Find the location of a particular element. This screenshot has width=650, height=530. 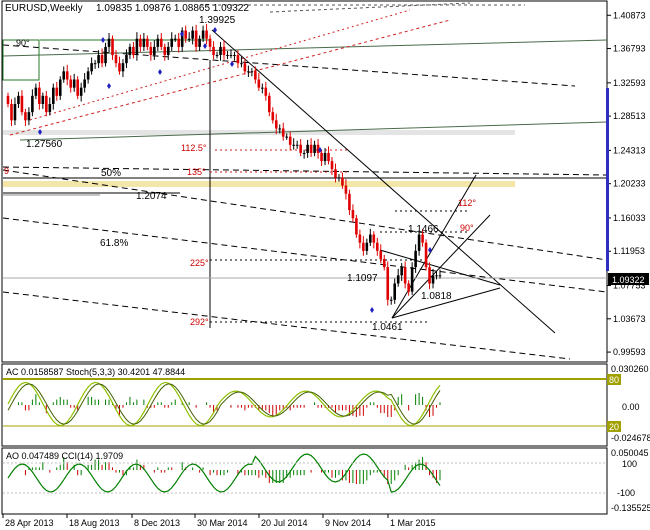

ao-tick-top: 0.050045 is located at coordinates (630, 453).